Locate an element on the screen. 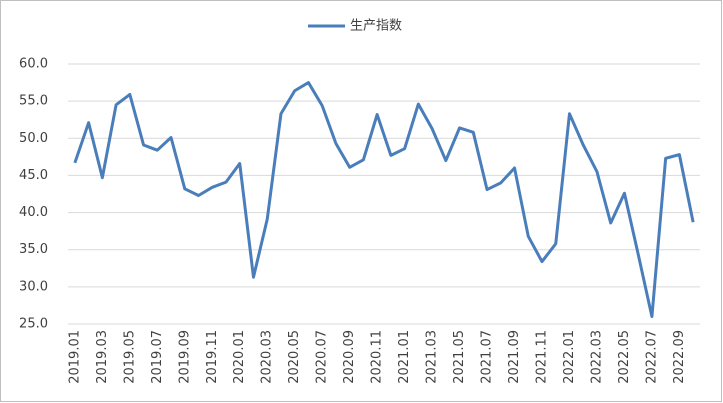  x-tick-label: 2021.01 is located at coordinates (404, 357).